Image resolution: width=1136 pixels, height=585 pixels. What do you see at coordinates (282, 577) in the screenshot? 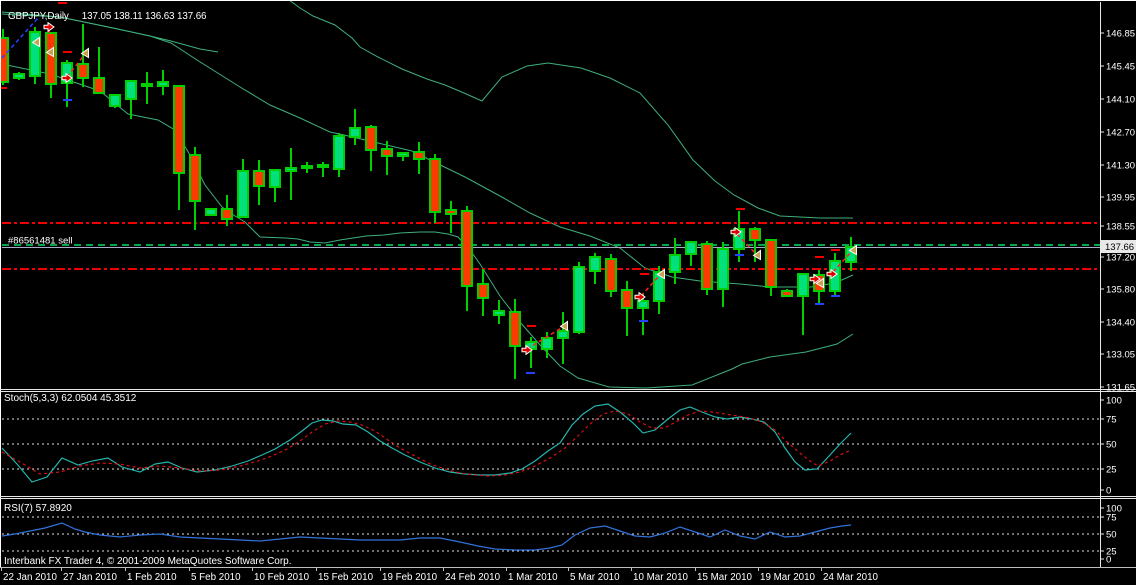
I see `svg-text: 10 Feb 2010` at bounding box center [282, 577].